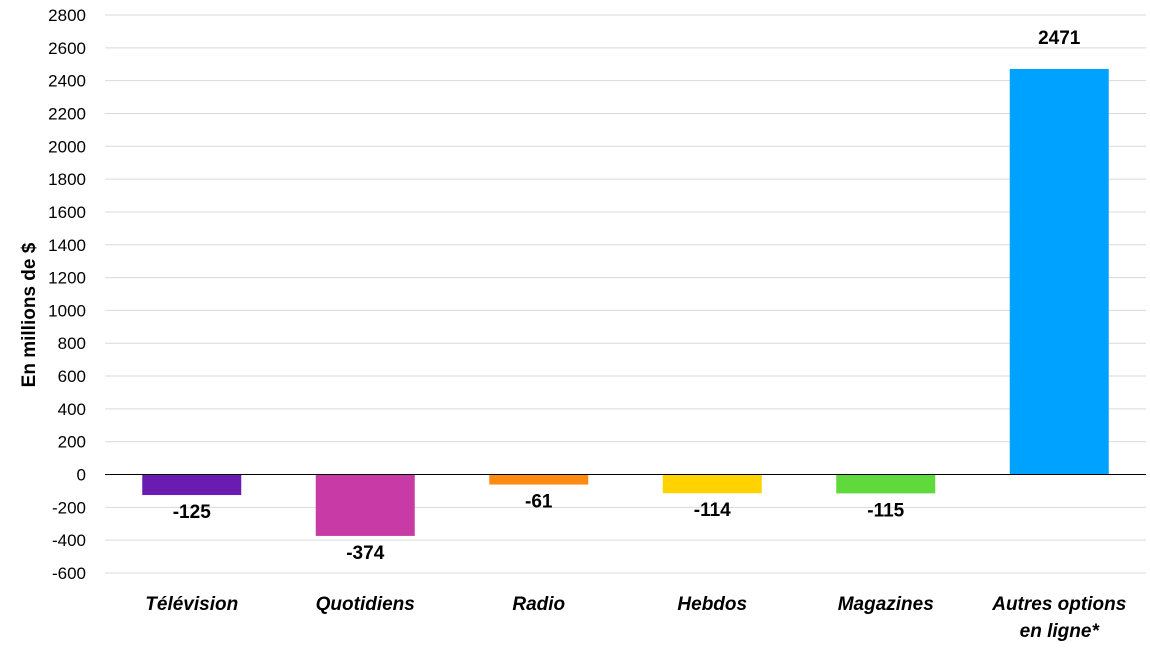  Describe the element at coordinates (712, 510) in the screenshot. I see `data-label: -114` at that location.